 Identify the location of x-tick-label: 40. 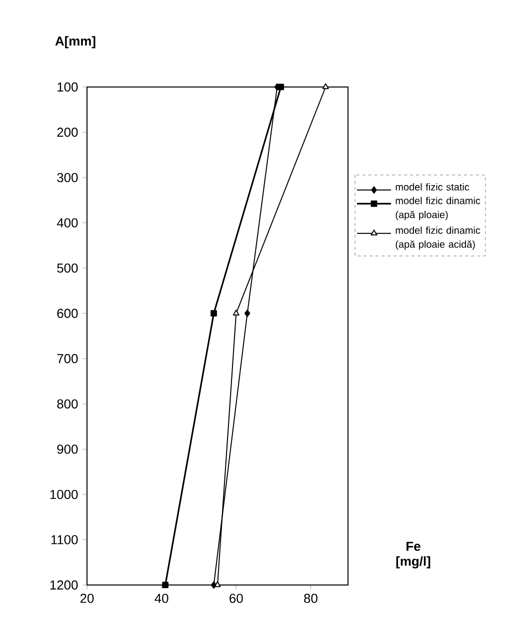
(161, 598).